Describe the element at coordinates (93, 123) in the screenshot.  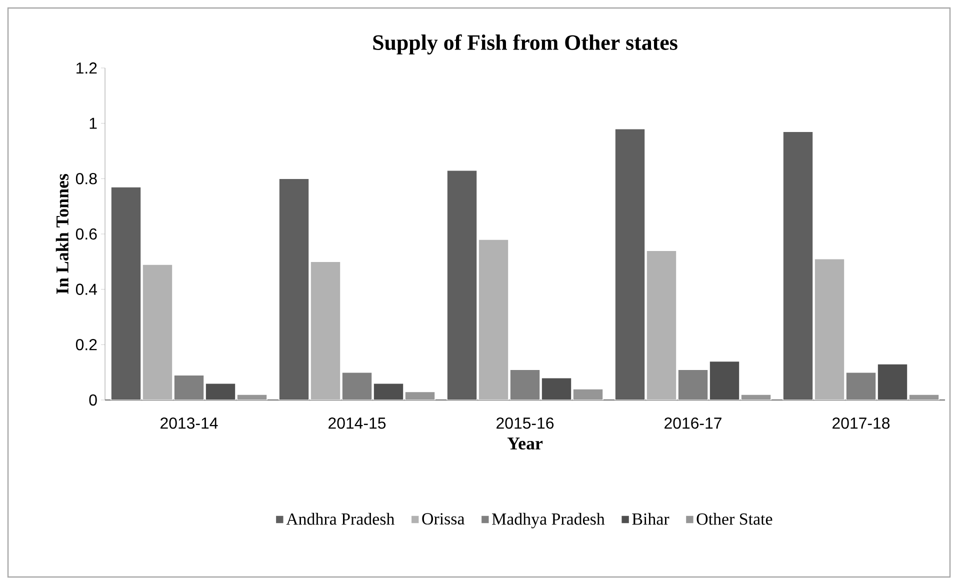
I see `y-tick-label: 1` at that location.